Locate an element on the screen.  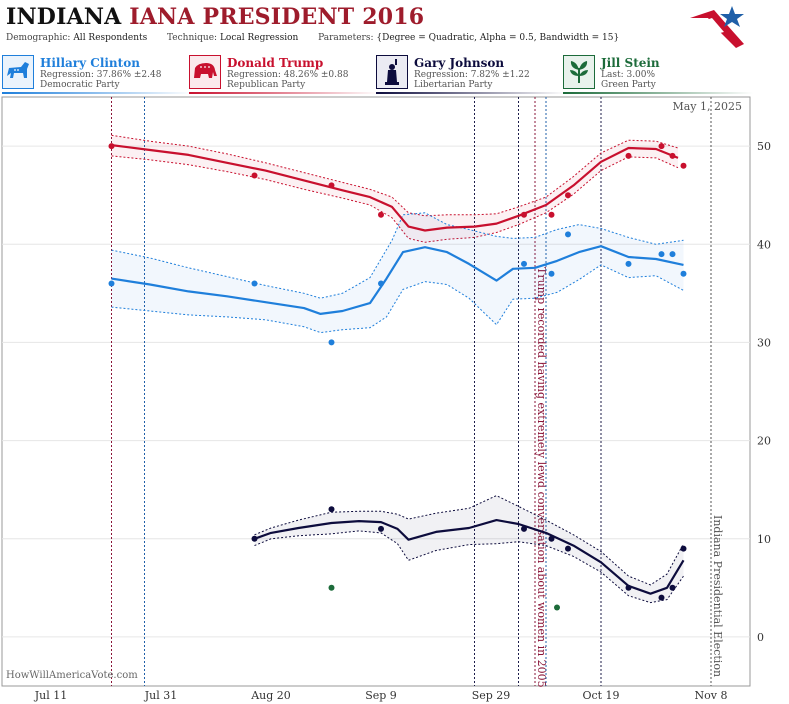
page-title: INDIANA IANA PRESIDENT 2016 is located at coordinates (215, 17).